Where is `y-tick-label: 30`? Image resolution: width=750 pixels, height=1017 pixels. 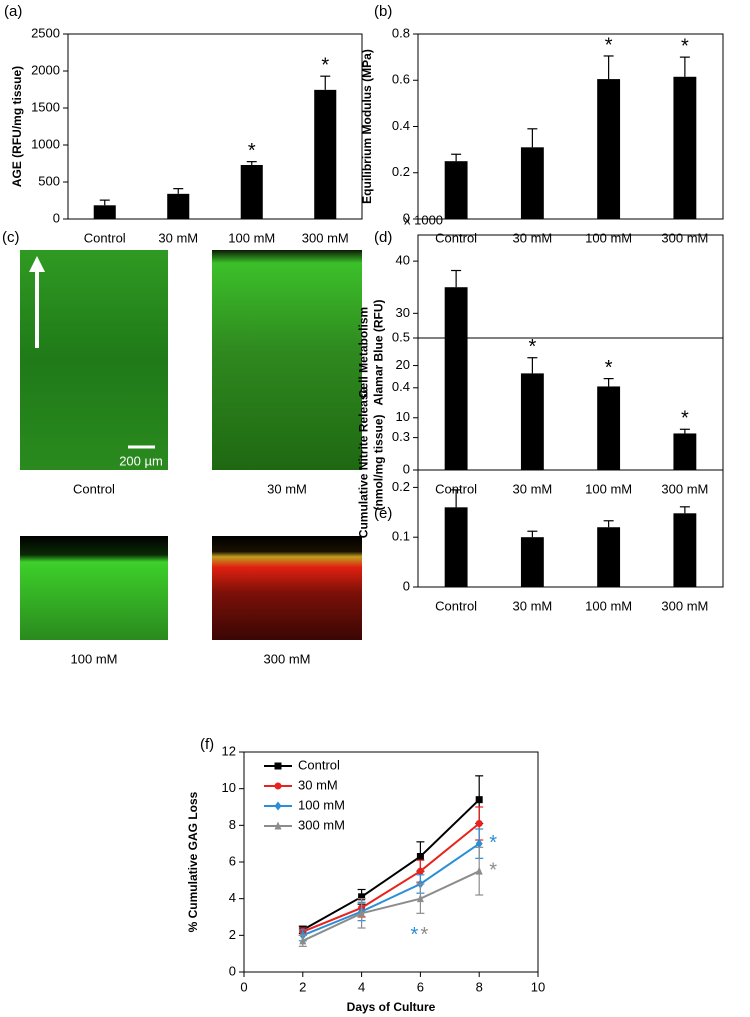
y-tick-label: 30 is located at coordinates (403, 312).